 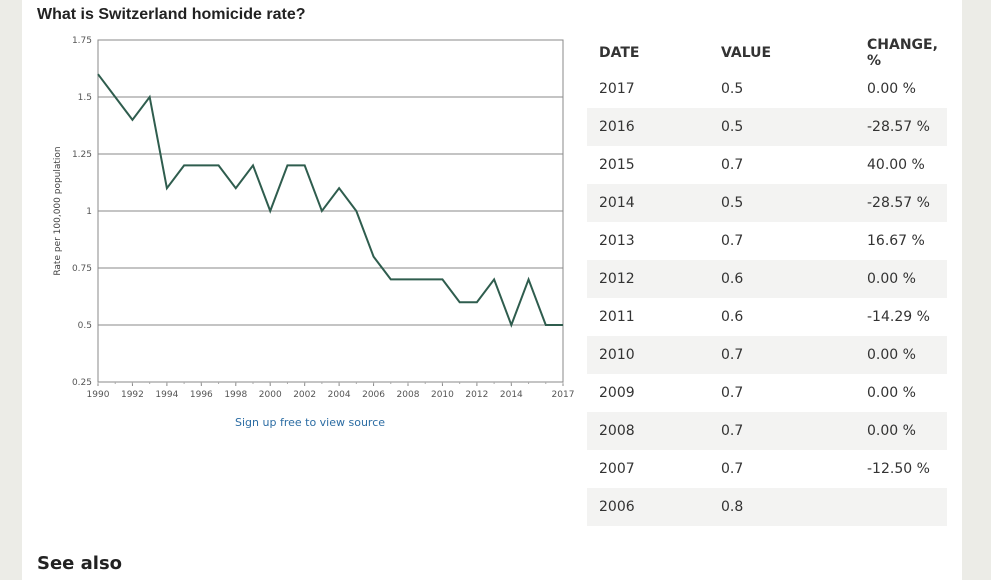 What do you see at coordinates (617, 431) in the screenshot?
I see `cell-date: 2008` at bounding box center [617, 431].